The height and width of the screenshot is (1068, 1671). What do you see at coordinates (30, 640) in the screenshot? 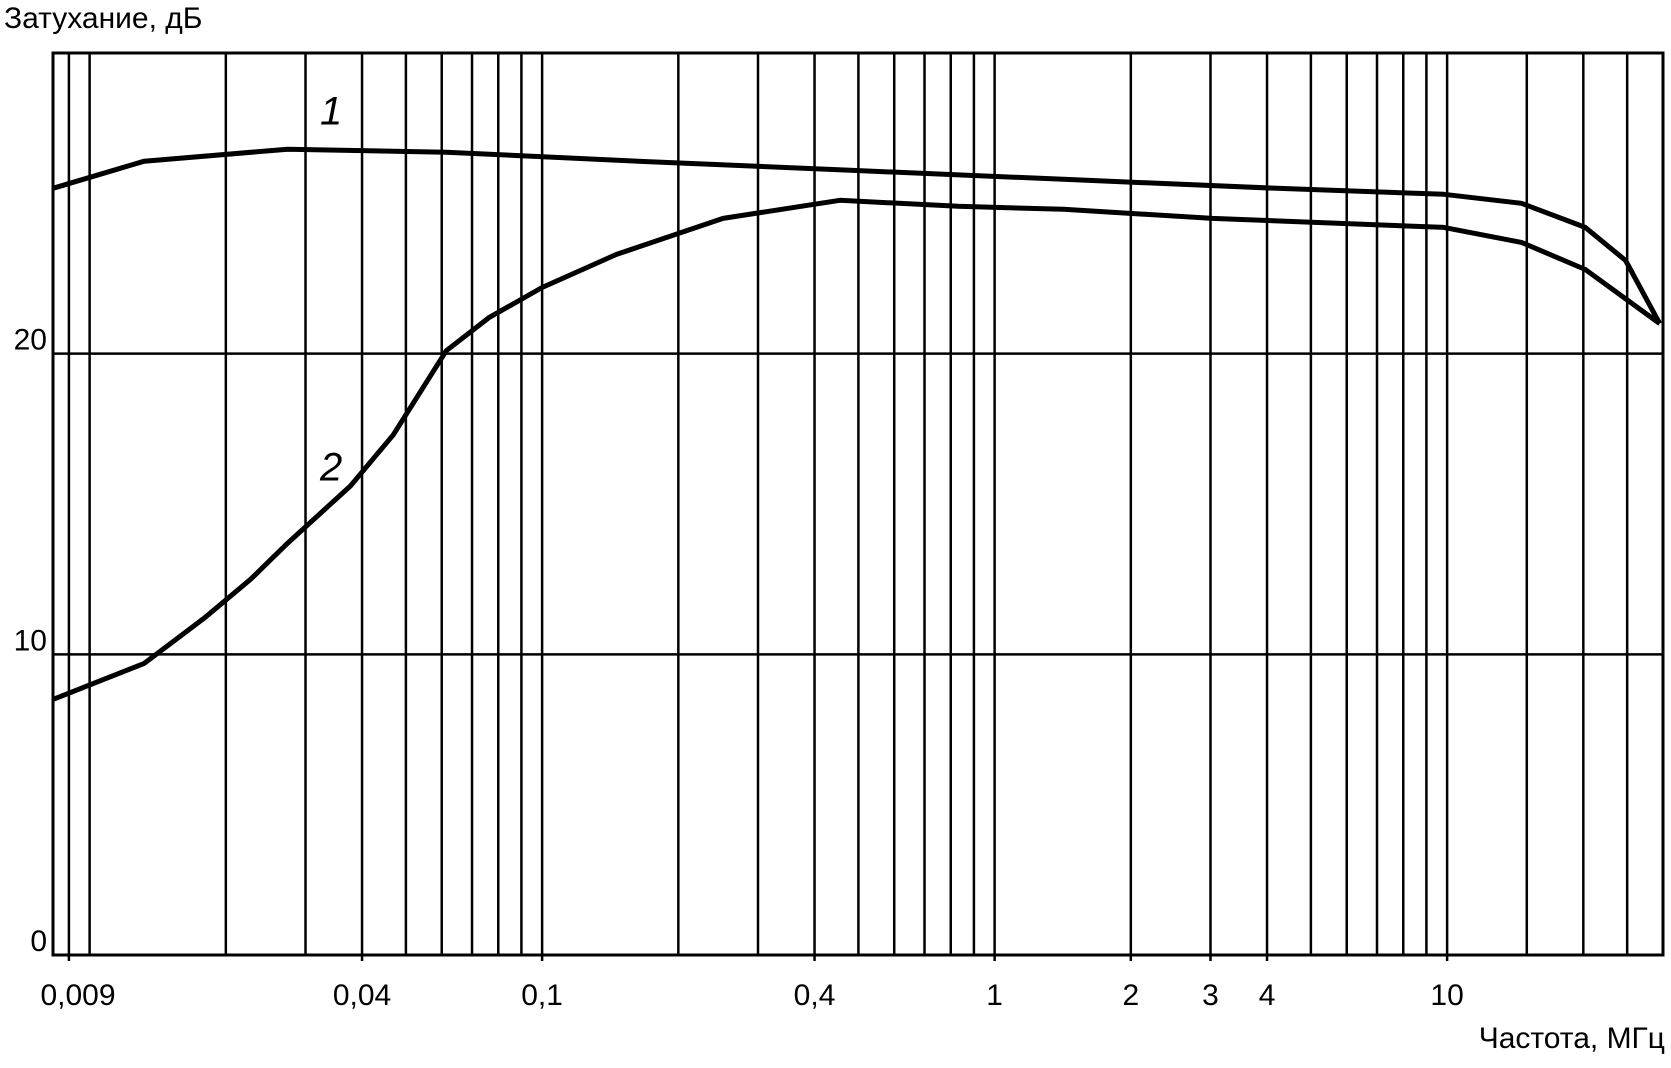
I see `y-tick-label: 10` at bounding box center [30, 640].